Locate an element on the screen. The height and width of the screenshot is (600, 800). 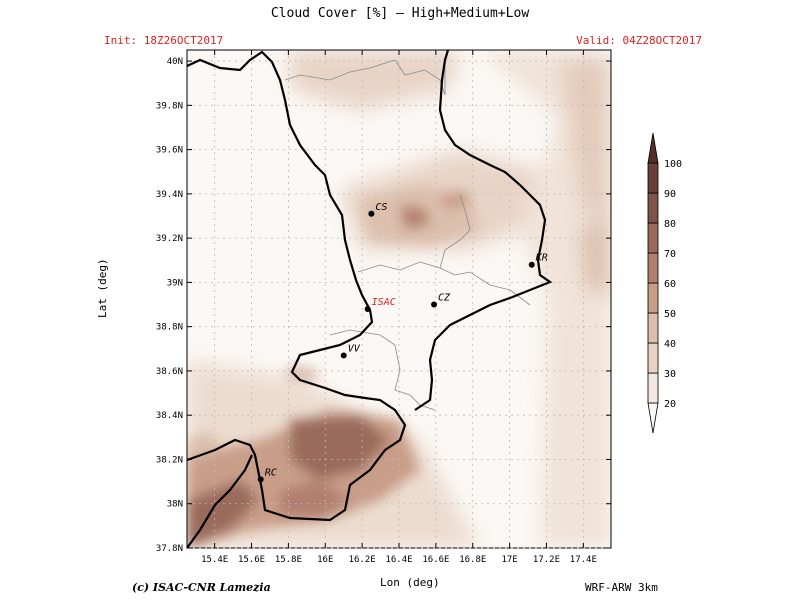
lat-tick-label: 38.6N is located at coordinates (169, 372).